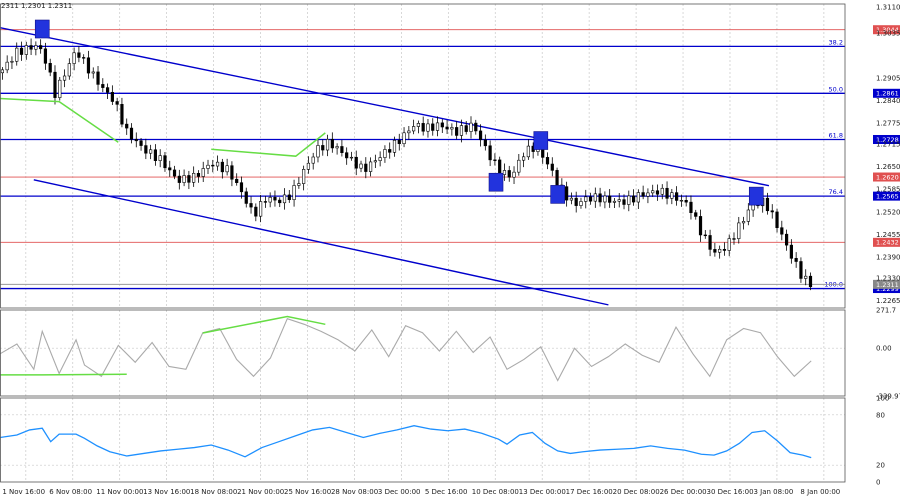 The height and width of the screenshot is (500, 900). Describe the element at coordinates (683, 492) in the screenshot. I see `x-tick-label: 26 Dec 00:00` at that location.